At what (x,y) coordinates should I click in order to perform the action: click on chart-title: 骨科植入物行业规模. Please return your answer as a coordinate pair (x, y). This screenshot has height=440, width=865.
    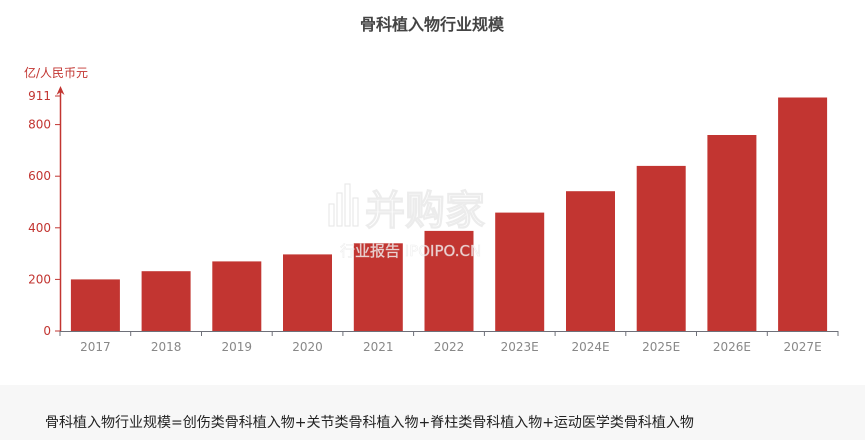
    Looking at the image, I should click on (432, 24).